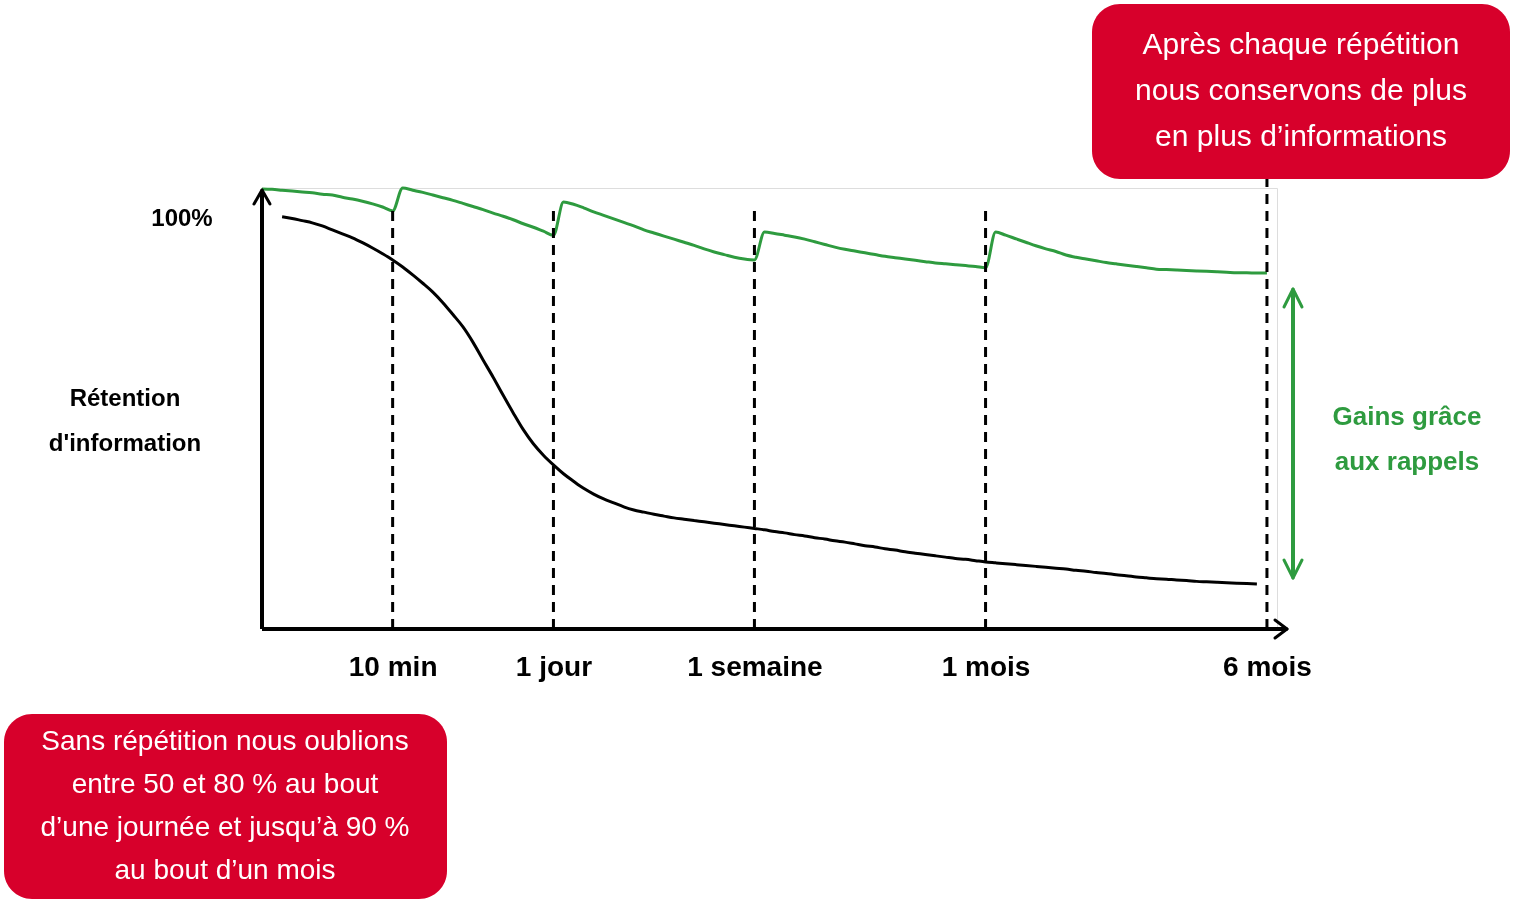 The height and width of the screenshot is (899, 1537). What do you see at coordinates (554, 666) in the screenshot?
I see `x-tick-label: 1 jour` at bounding box center [554, 666].